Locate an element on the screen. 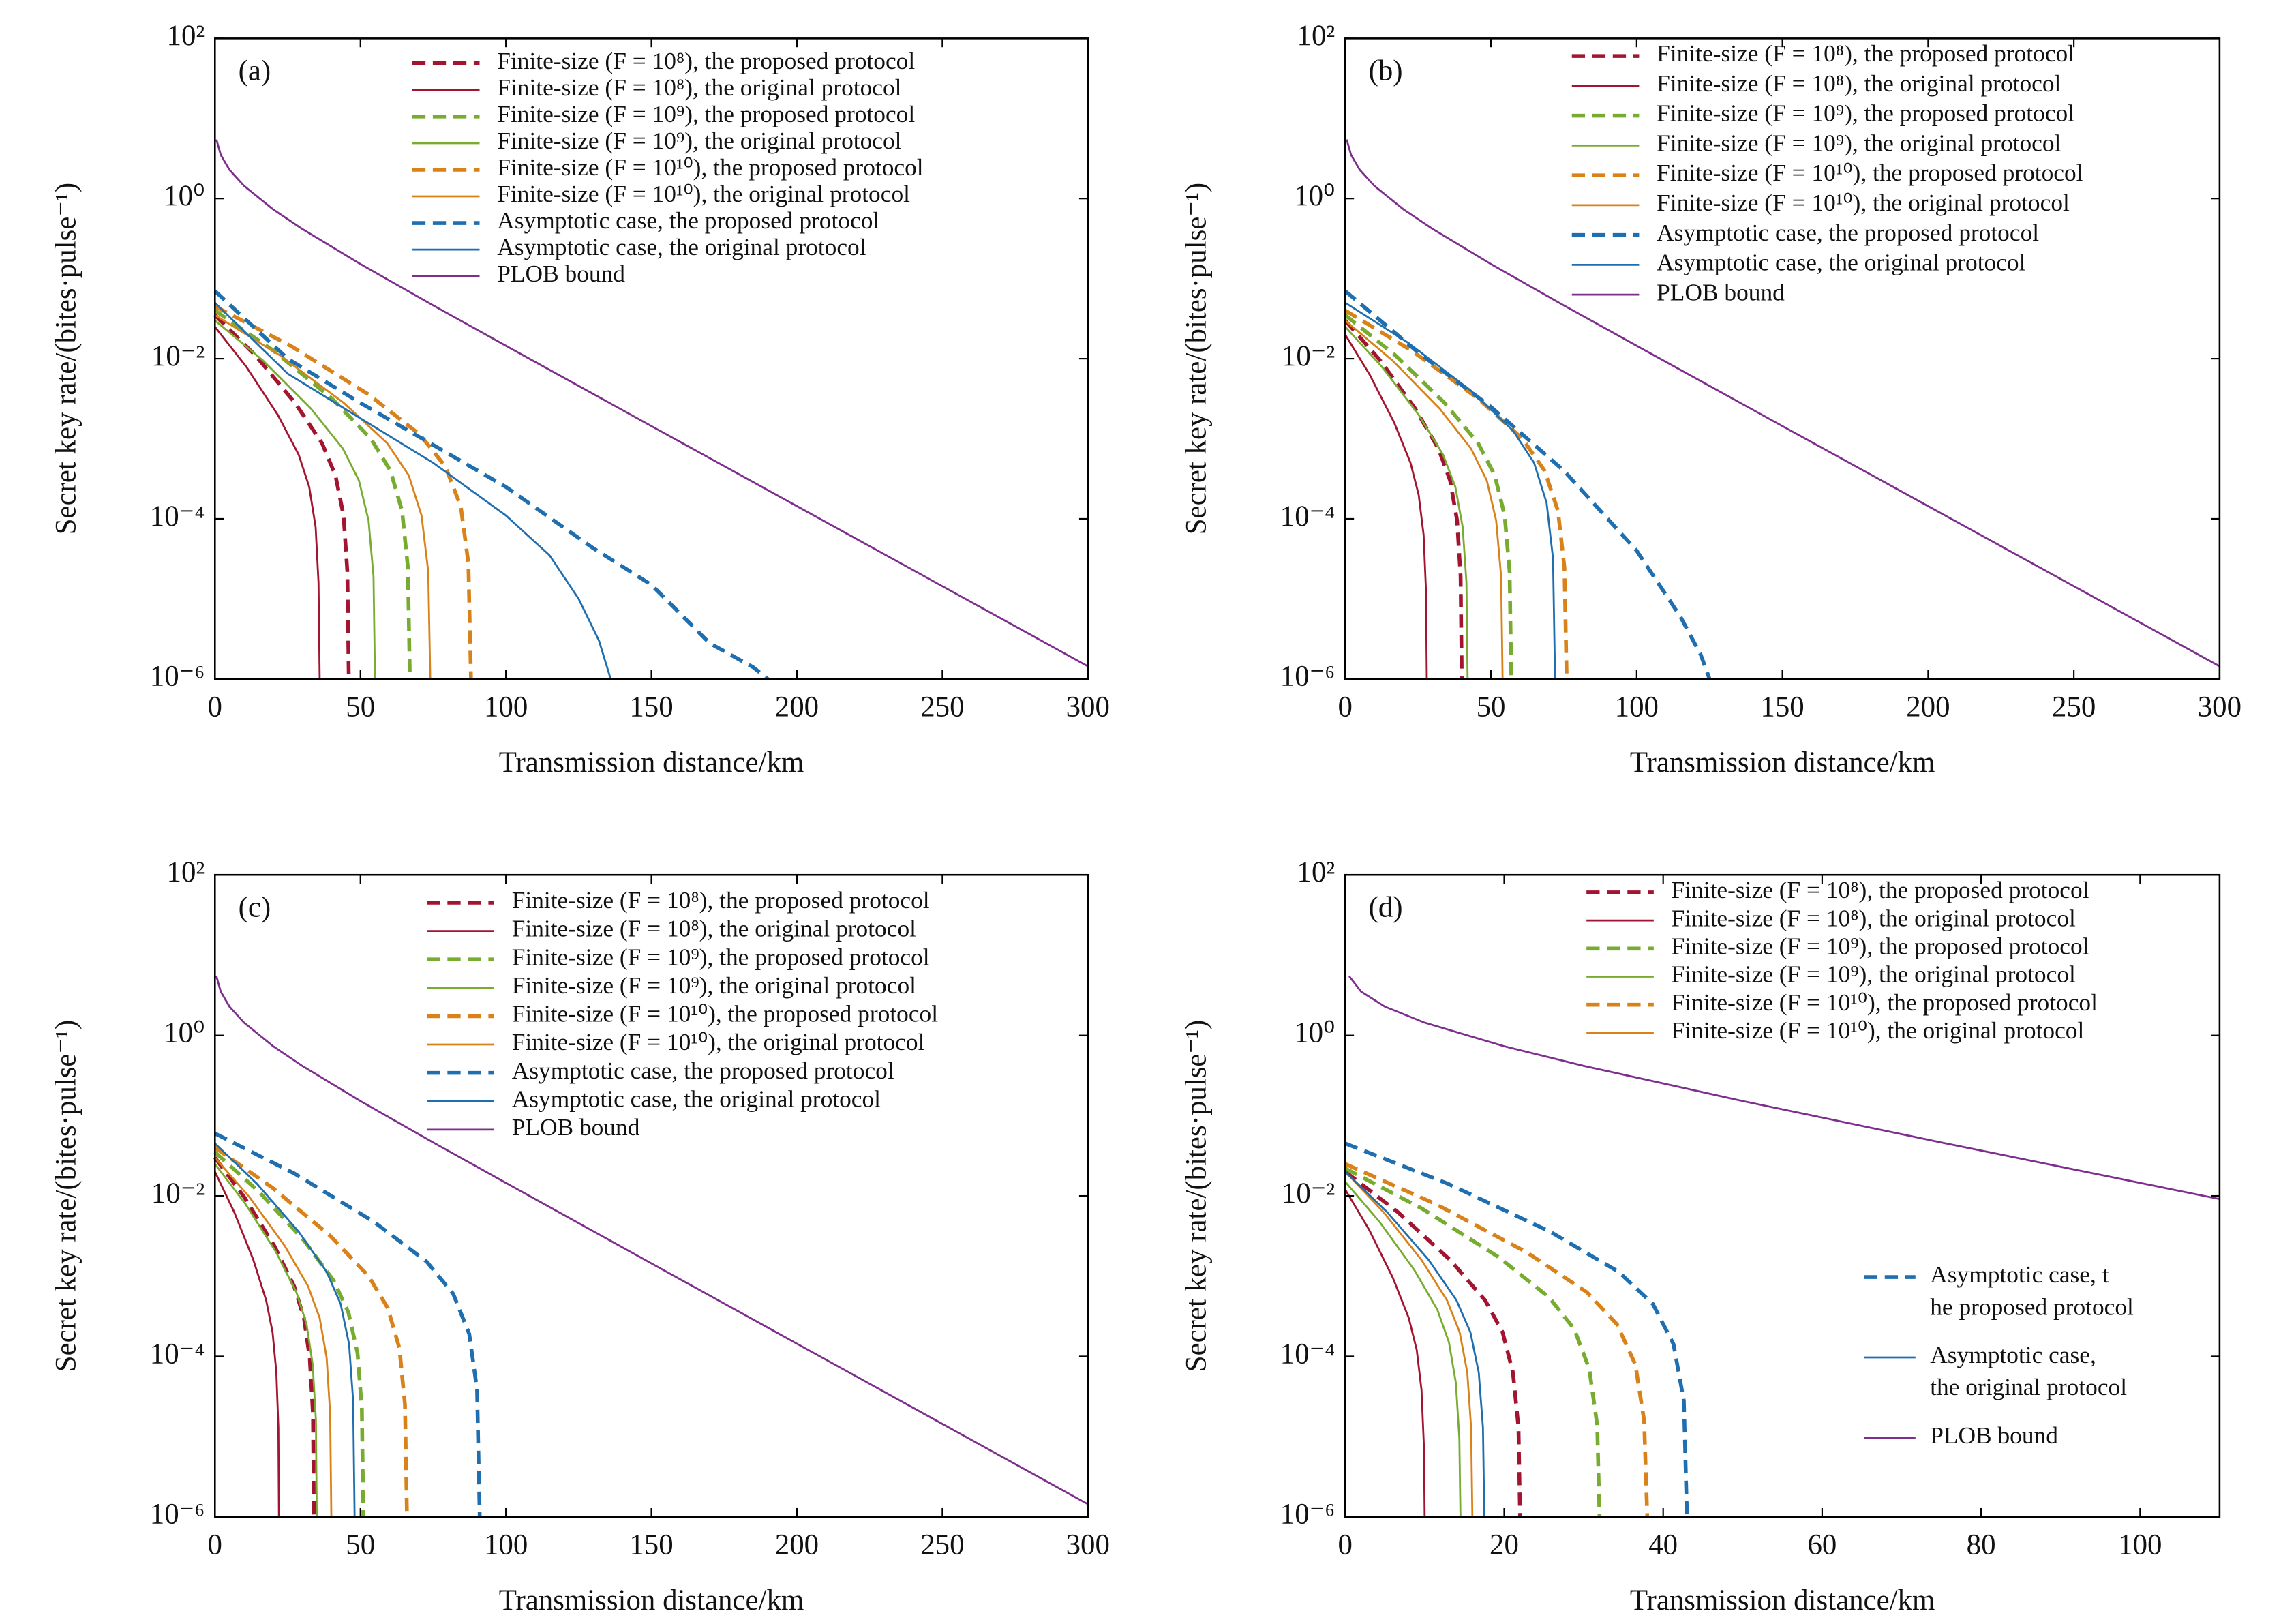 The height and width of the screenshot is (1624, 2281). x-tick-label: 150 is located at coordinates (651, 707).